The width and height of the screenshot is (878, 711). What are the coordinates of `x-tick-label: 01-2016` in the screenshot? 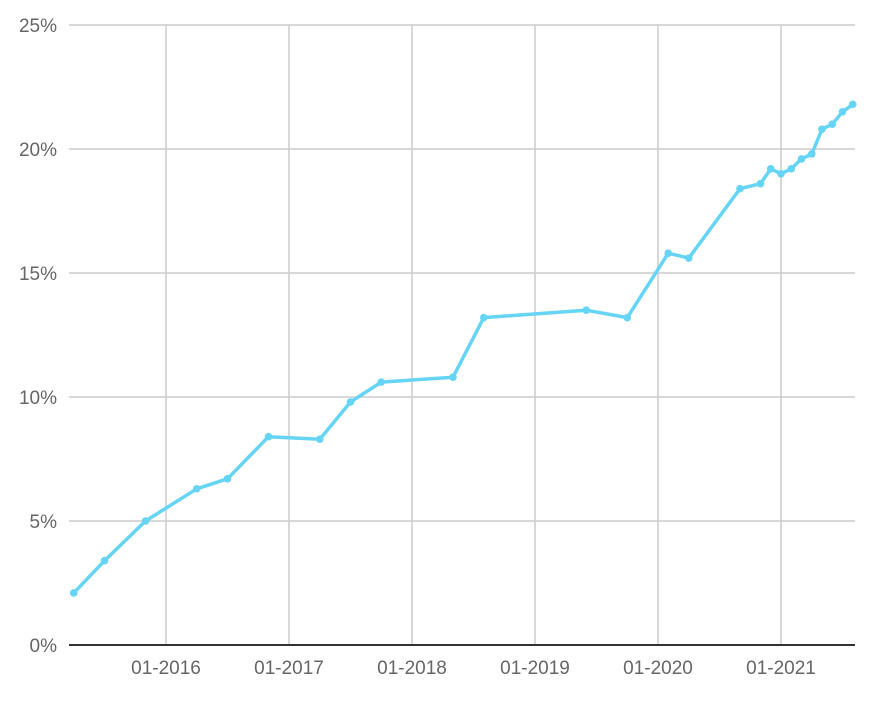 It's located at (166, 668).